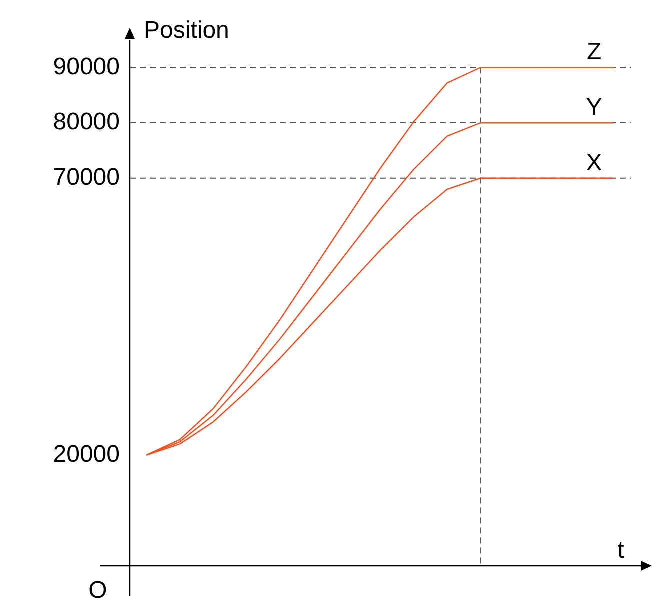 This screenshot has height=598, width=653. Describe the element at coordinates (594, 162) in the screenshot. I see `series-label: X` at that location.